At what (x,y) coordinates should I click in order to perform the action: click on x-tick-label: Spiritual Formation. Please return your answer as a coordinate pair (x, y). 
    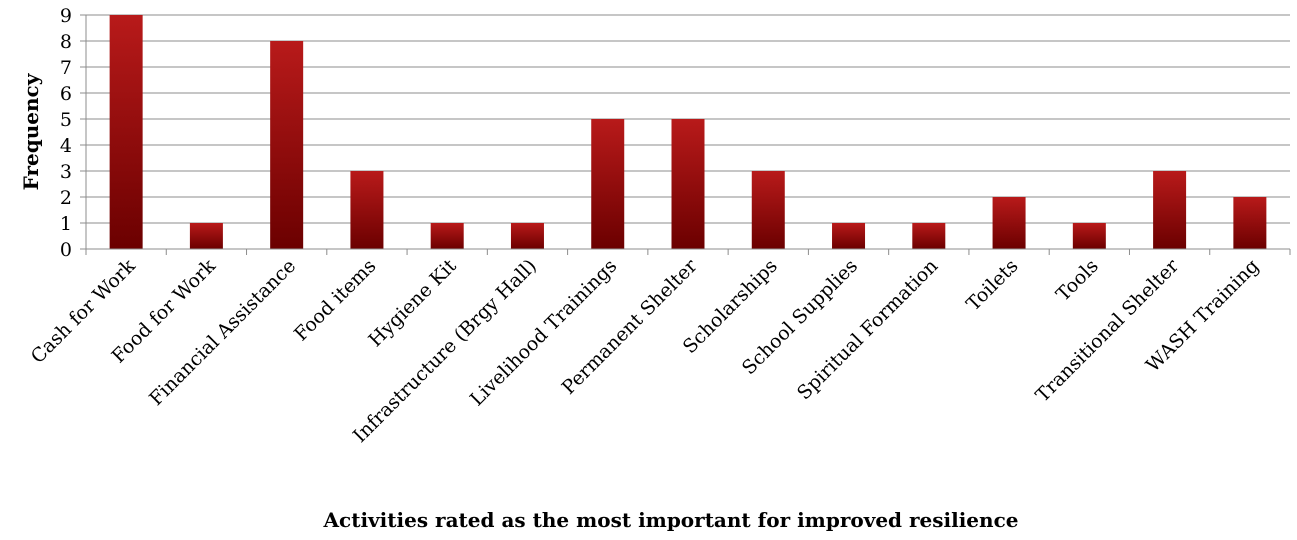
    Looking at the image, I should click on (867, 329).